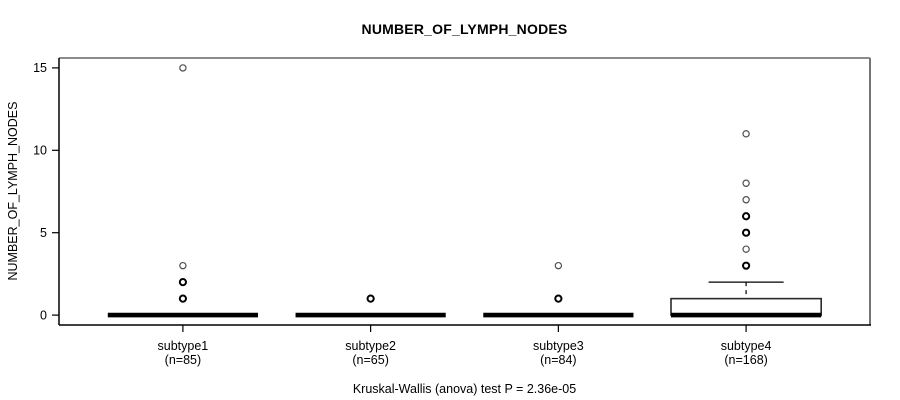  What do you see at coordinates (183, 346) in the screenshot?
I see `x-group-label: subtype1` at bounding box center [183, 346].